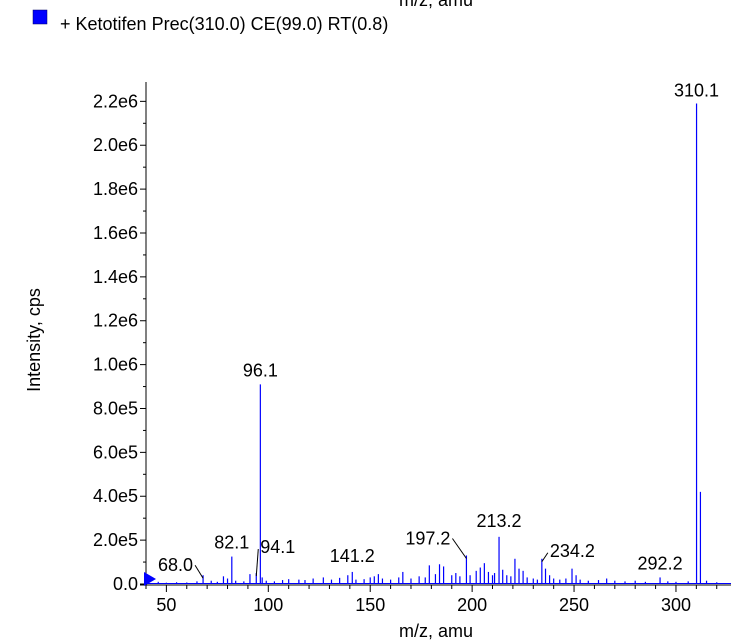  Describe the element at coordinates (34, 340) in the screenshot. I see `y-axis-label: Intensity, cps` at that location.